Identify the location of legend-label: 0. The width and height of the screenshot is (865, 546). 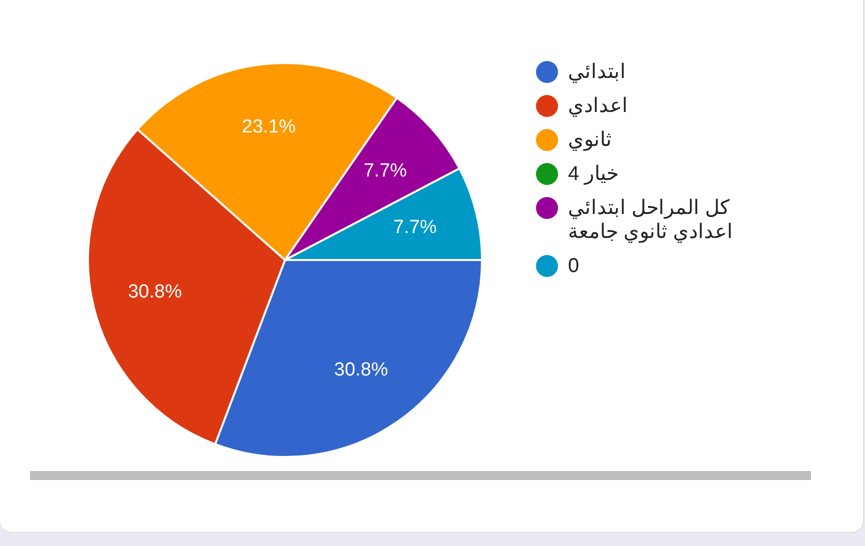
(574, 266).